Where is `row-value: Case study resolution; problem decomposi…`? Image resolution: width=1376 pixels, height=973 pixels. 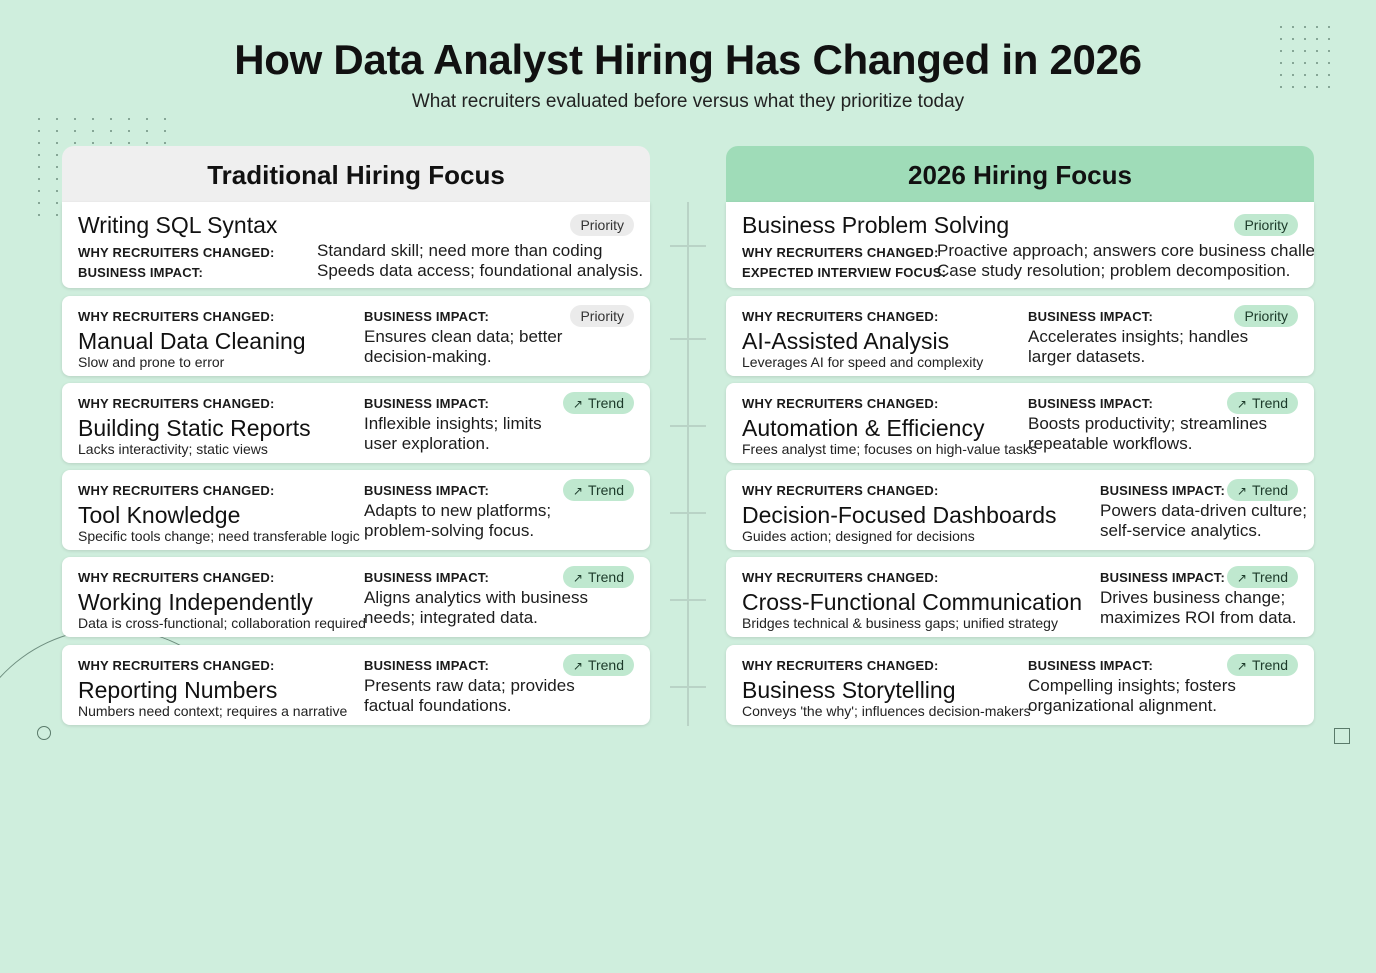 row-value: Case study resolution; problem decomposi… is located at coordinates (1114, 270).